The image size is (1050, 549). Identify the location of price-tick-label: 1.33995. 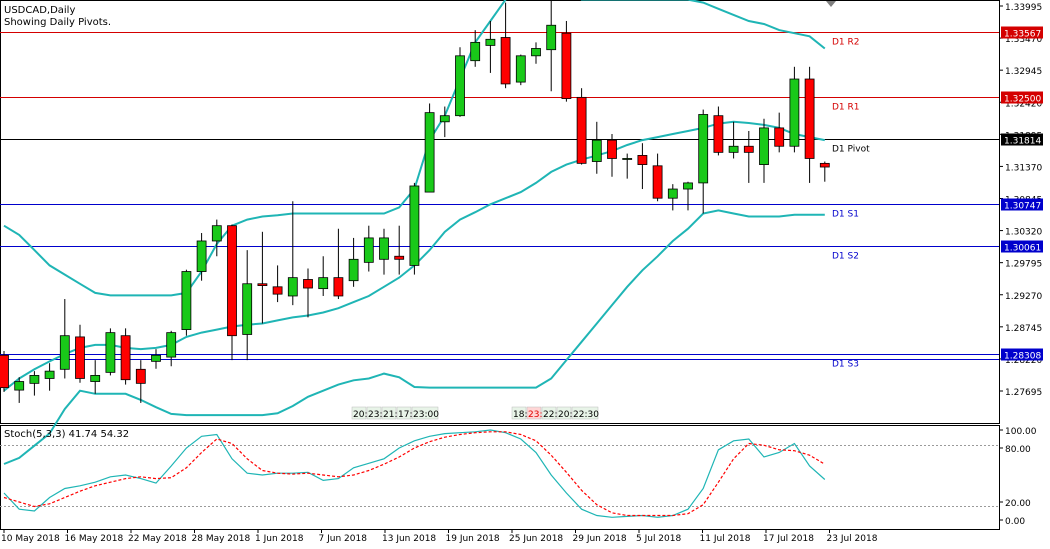
(1023, 8).